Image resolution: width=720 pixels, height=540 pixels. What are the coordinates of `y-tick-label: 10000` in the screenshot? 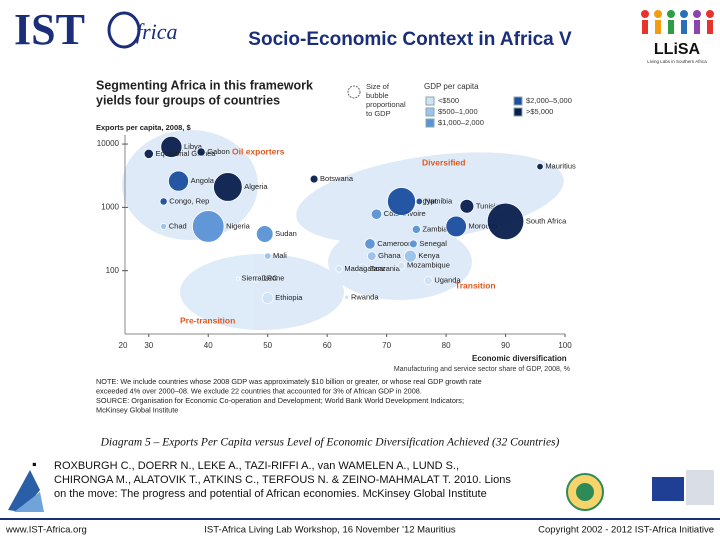 It's located at (108, 143).